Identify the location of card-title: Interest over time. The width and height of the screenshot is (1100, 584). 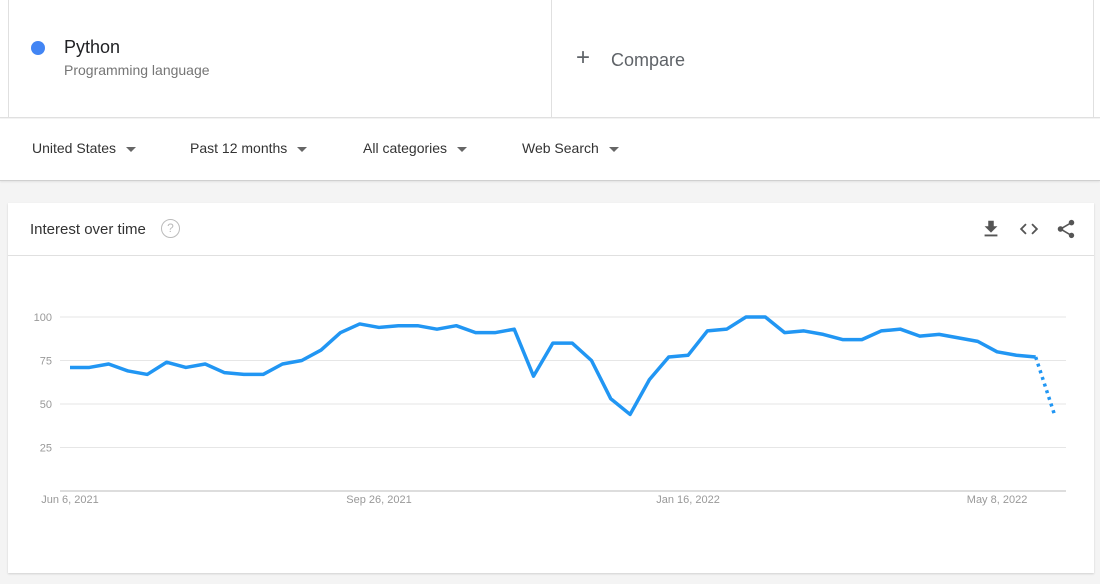
(88, 229).